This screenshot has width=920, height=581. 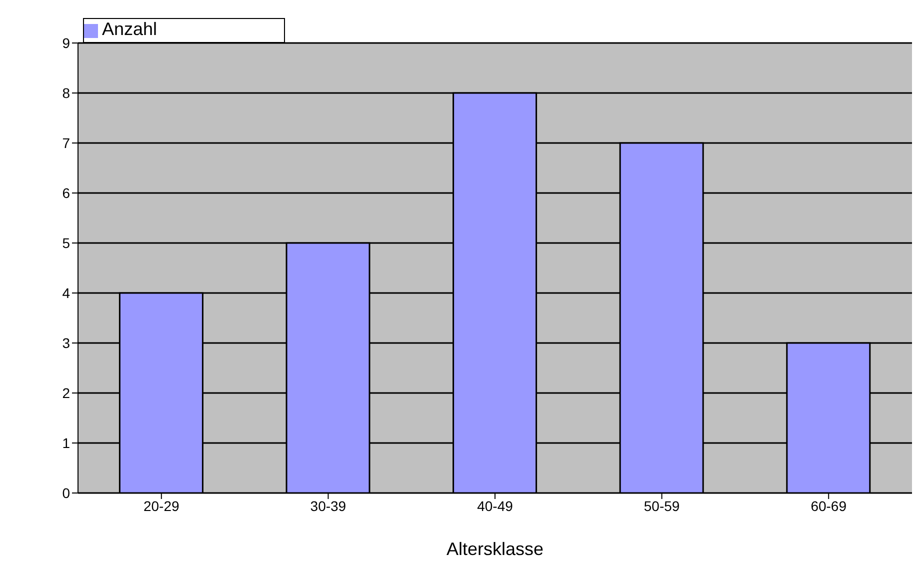 I want to click on y-tick-label: 1, so click(x=66, y=442).